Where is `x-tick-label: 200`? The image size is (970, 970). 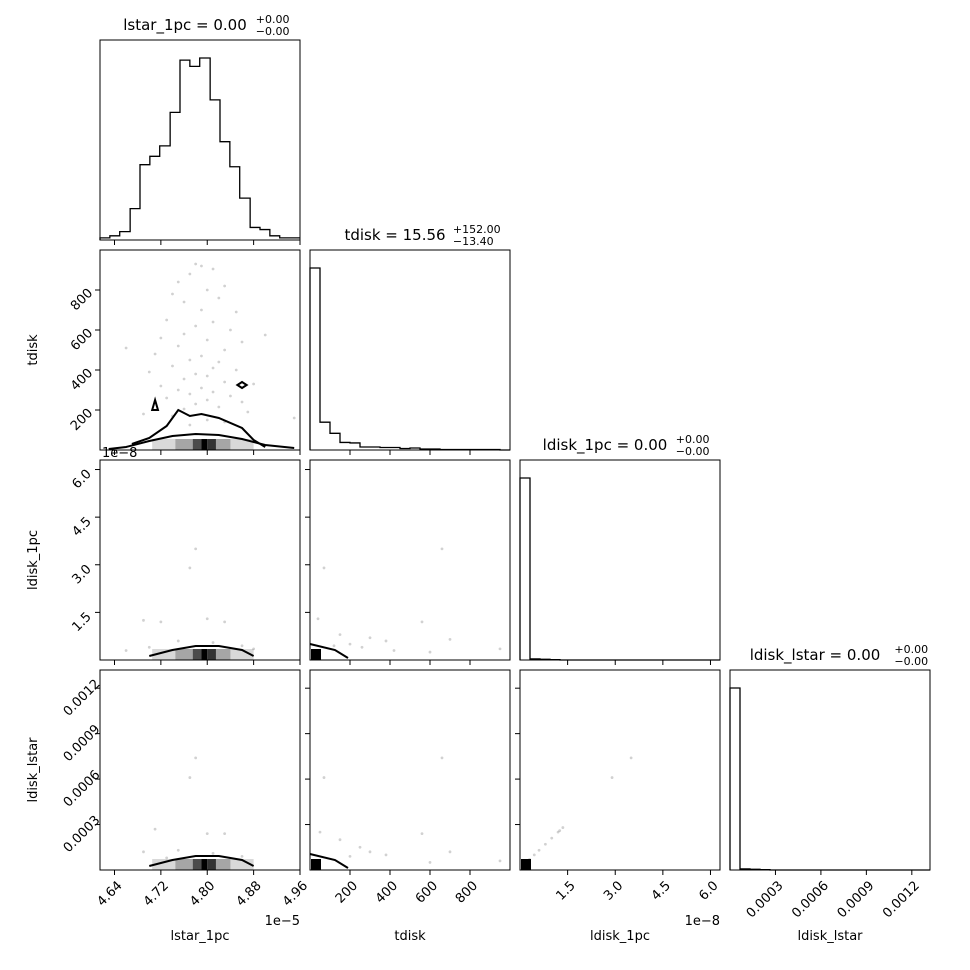
x-tick-label: 200 is located at coordinates (347, 892).